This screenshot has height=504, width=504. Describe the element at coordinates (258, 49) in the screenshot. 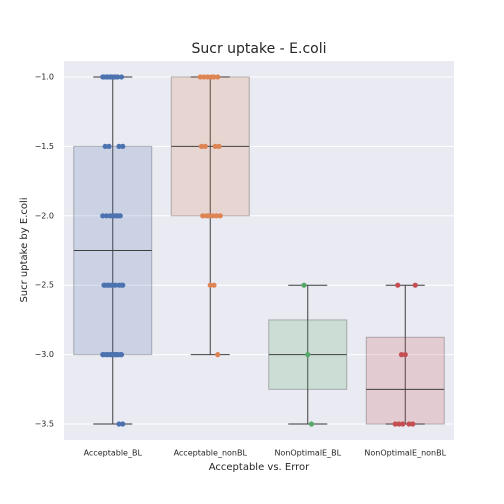

I see `chart-title: Sucr uptake - E.coli` at that location.